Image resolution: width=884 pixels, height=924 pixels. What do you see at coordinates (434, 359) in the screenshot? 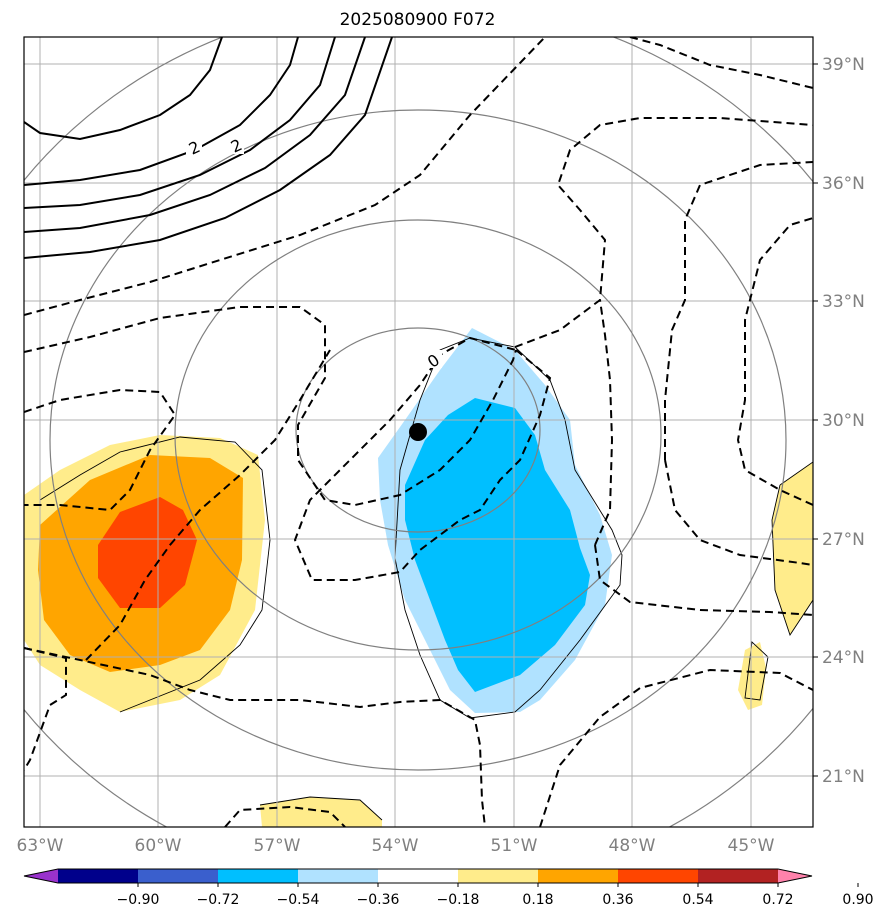
I see `dashed-contour-label-mask` at bounding box center [434, 359].